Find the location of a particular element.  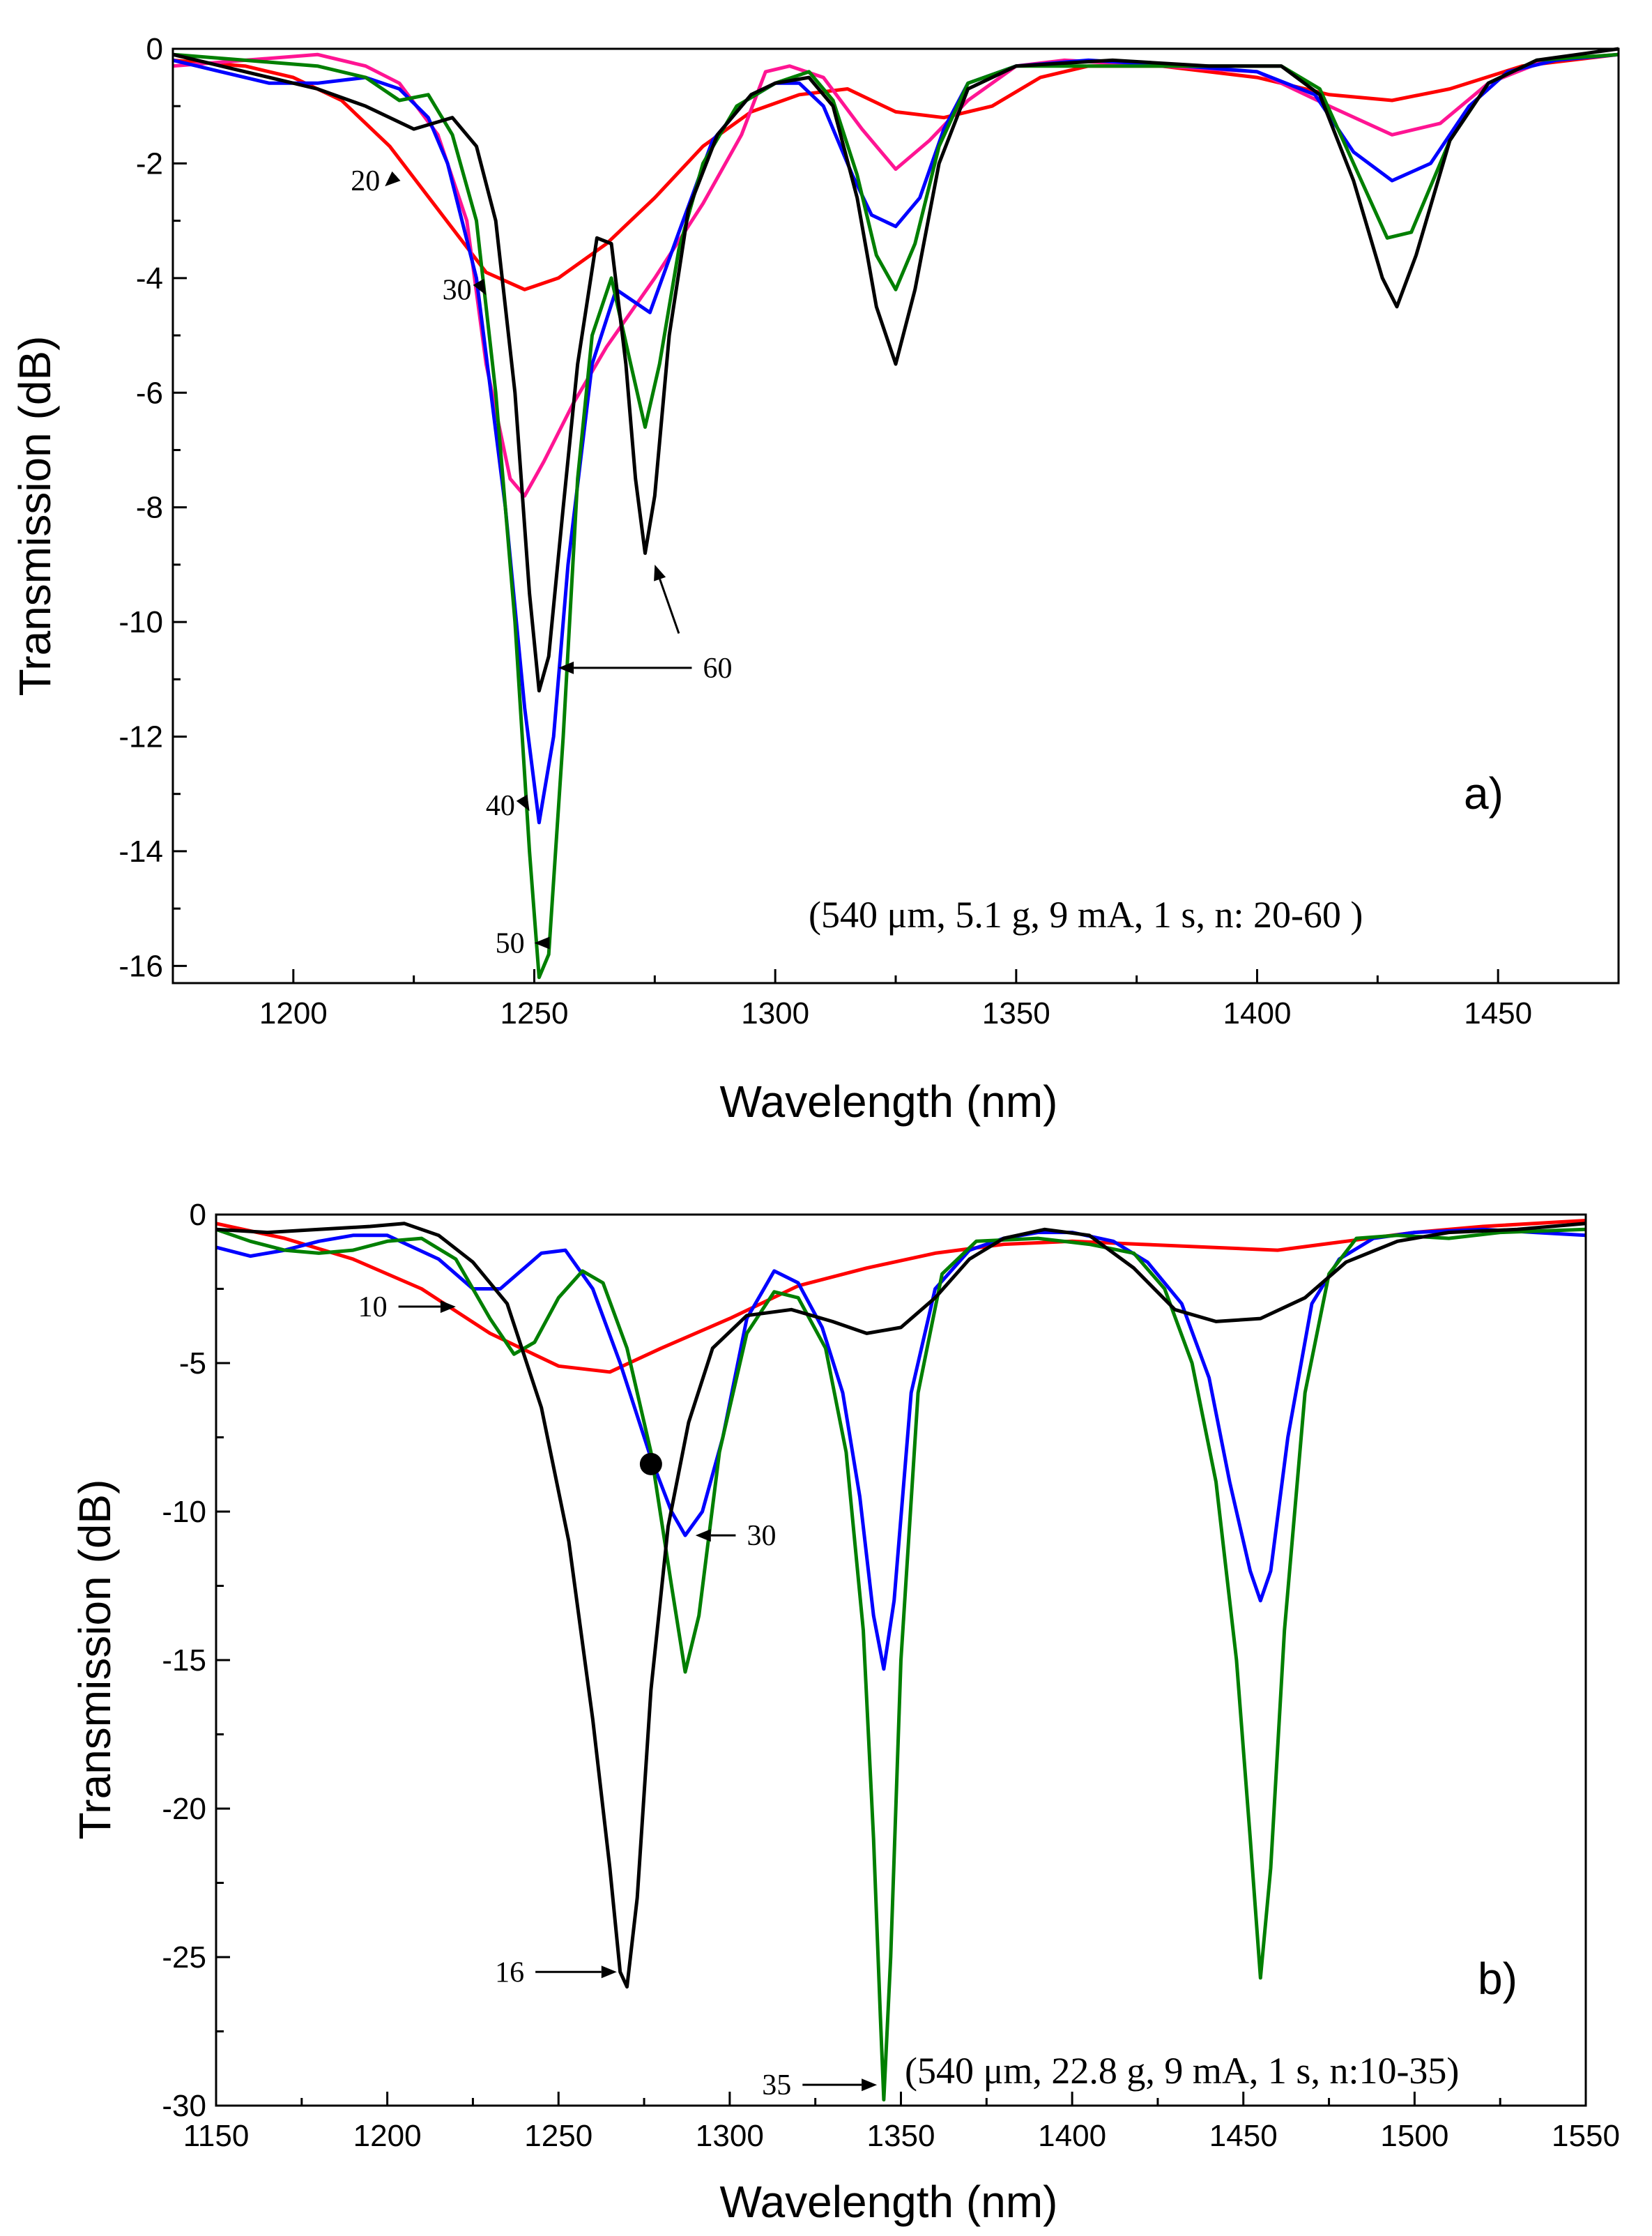

y-tick-label: -2 is located at coordinates (149, 163).